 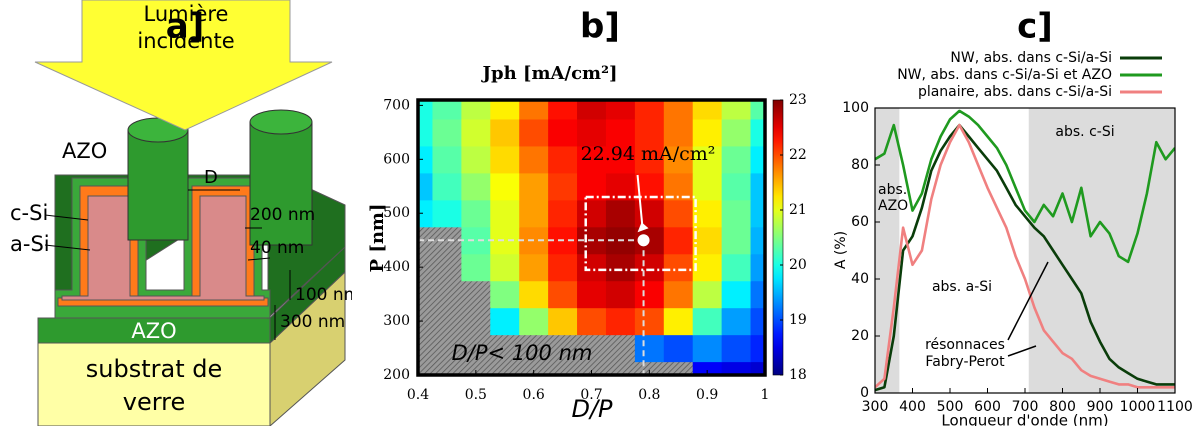 What do you see at coordinates (282, 215) in the screenshot?
I see `label-200: 200 nm` at bounding box center [282, 215].